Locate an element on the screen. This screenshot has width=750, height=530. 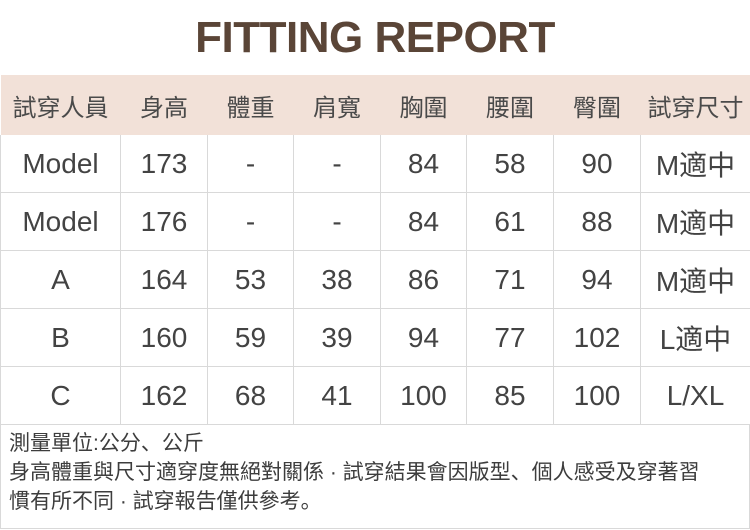
table-cell: 88 is located at coordinates (597, 221).